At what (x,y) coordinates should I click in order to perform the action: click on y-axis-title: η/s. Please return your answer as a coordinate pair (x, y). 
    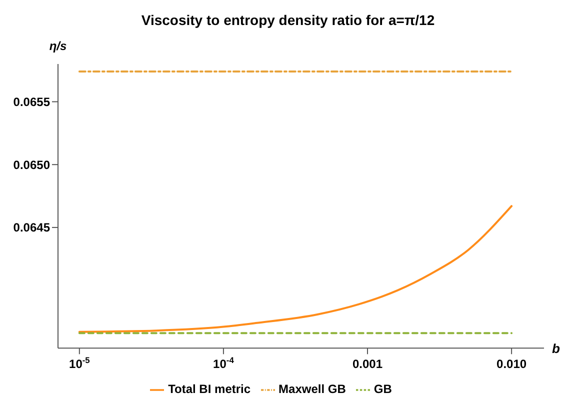
    Looking at the image, I should click on (58, 46).